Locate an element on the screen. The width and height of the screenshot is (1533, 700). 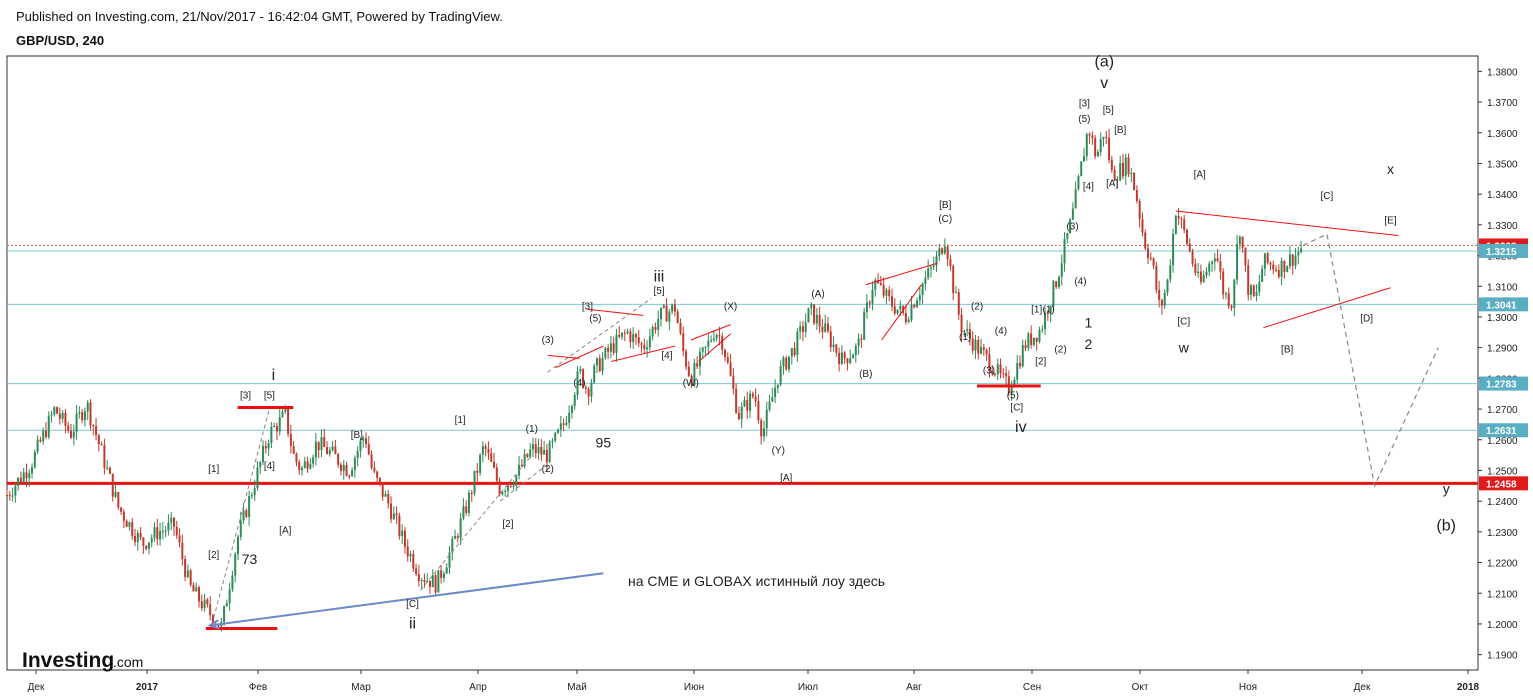
price-tag-label: 1.2783 is located at coordinates (1501, 385).